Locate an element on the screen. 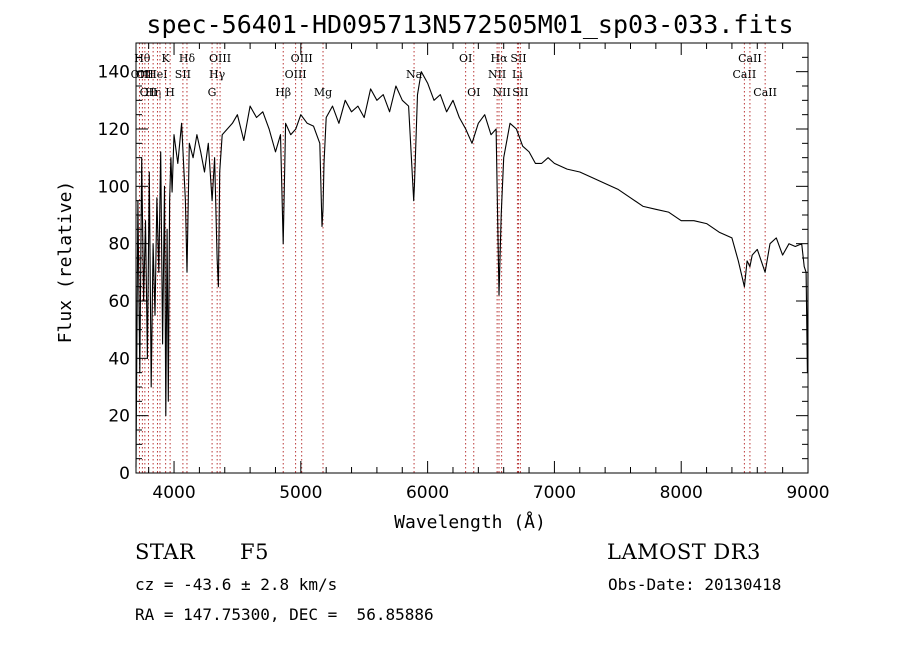  spectral-line-label: Hη is located at coordinates (153, 92).